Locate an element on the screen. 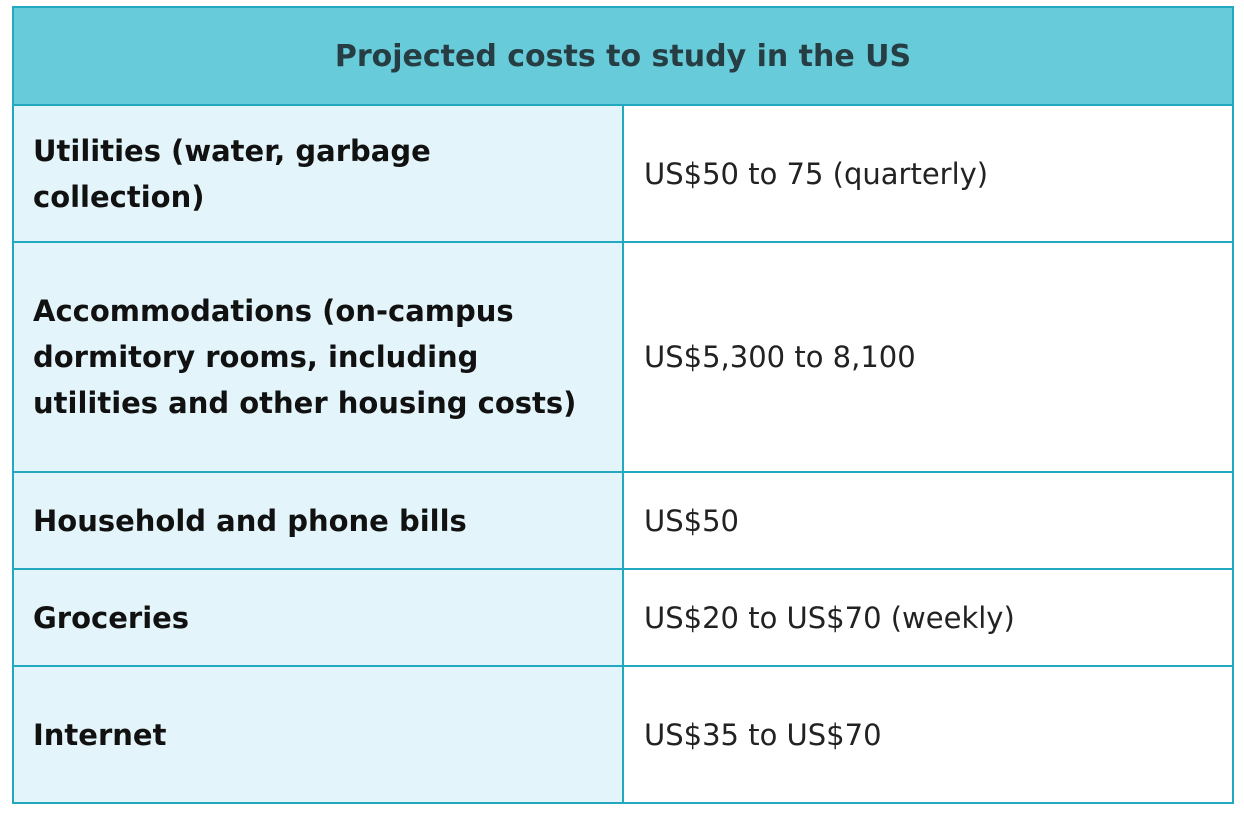 This screenshot has width=1244, height=814. row-value-utilities: US$50 to 75 (quarterly) is located at coordinates (928, 173).